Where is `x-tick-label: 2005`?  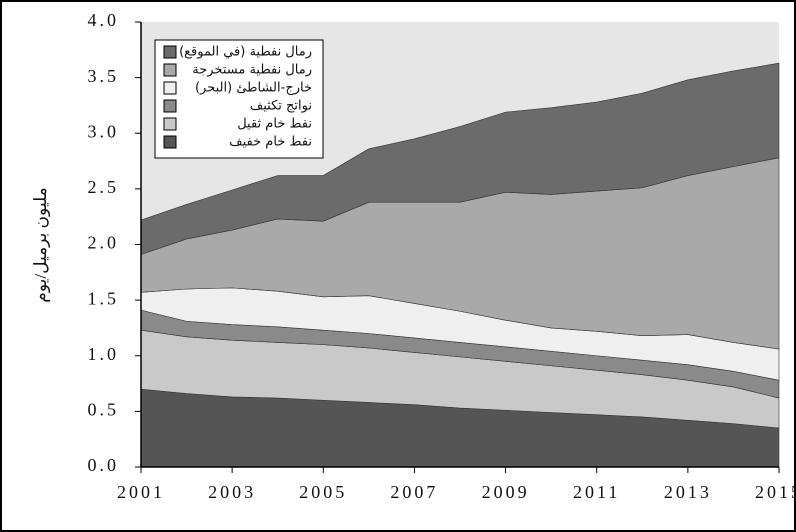
x-tick-label: 2005 is located at coordinates (323, 492).